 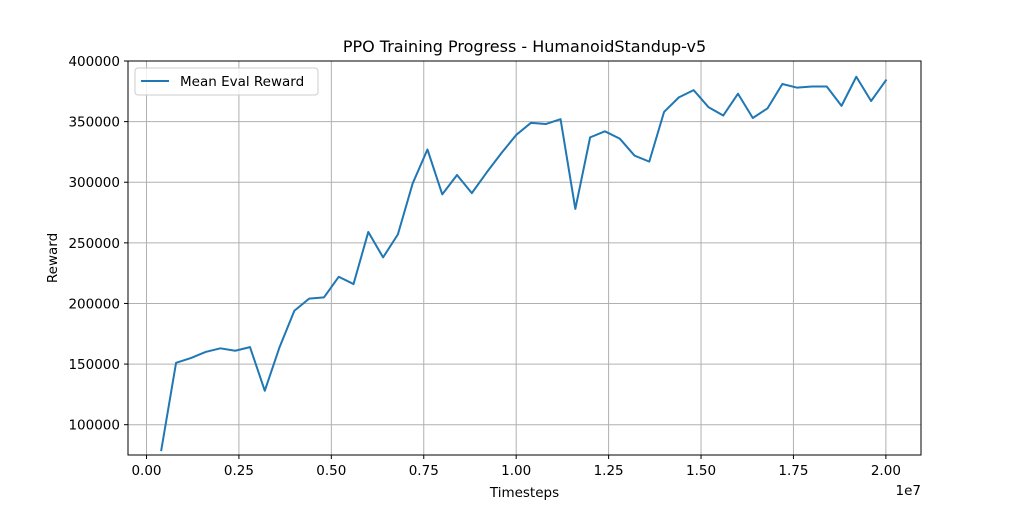 What do you see at coordinates (609, 471) in the screenshot?
I see `x-tick-label: 1.25` at bounding box center [609, 471].